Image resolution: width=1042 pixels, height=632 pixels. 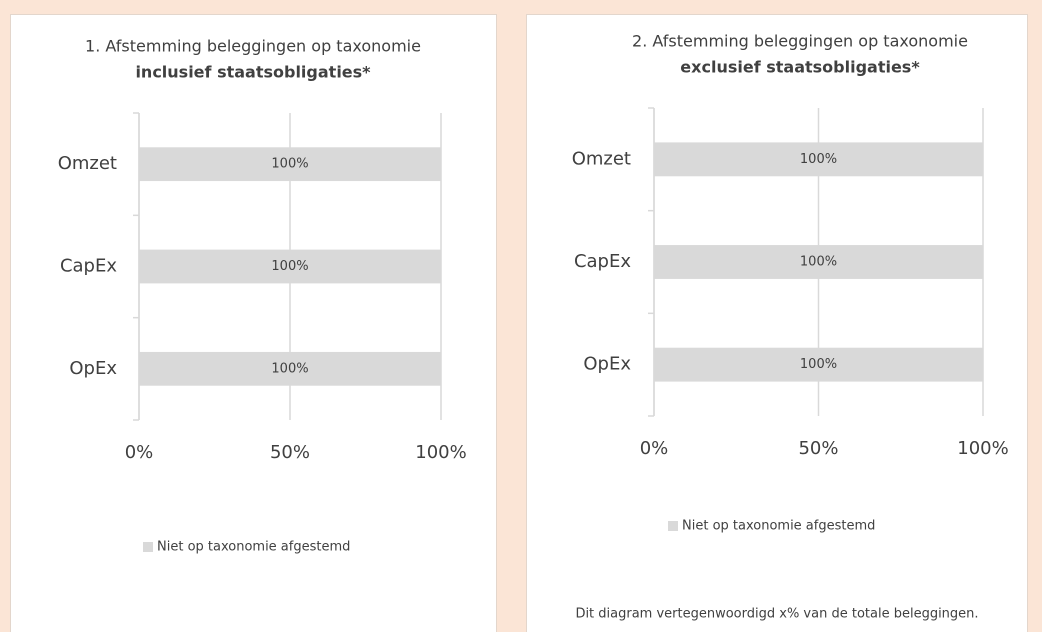 What do you see at coordinates (800, 41) in the screenshot?
I see `chart-title: 2. Afstemming beleggingen op taxonomie` at bounding box center [800, 41].